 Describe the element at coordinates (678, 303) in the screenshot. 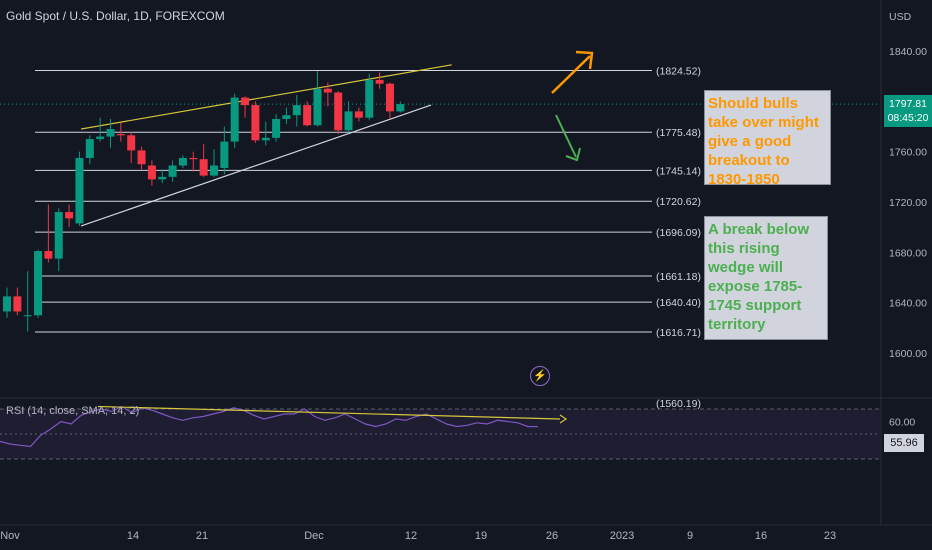

I see `fib-level-label: (1640.40)` at that location.